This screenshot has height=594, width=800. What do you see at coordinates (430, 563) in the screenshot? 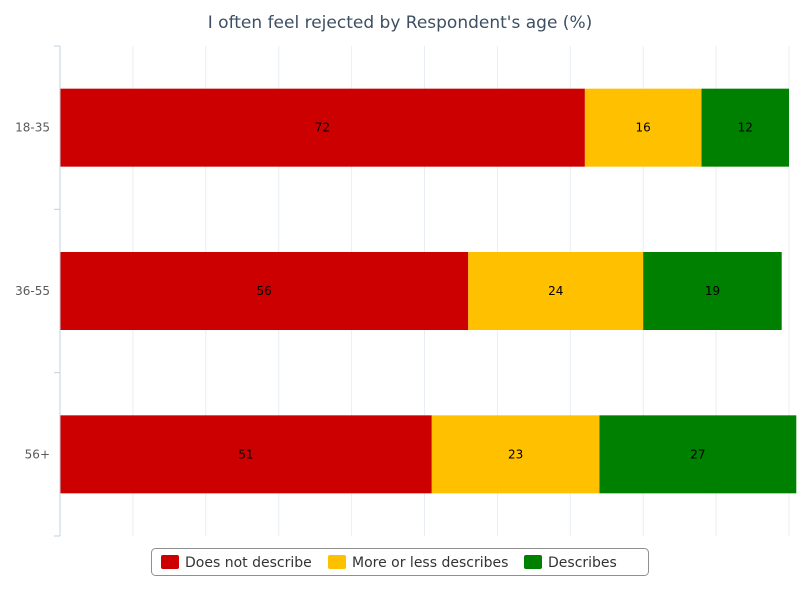
I see `legend-label: More or less describes` at bounding box center [430, 563].